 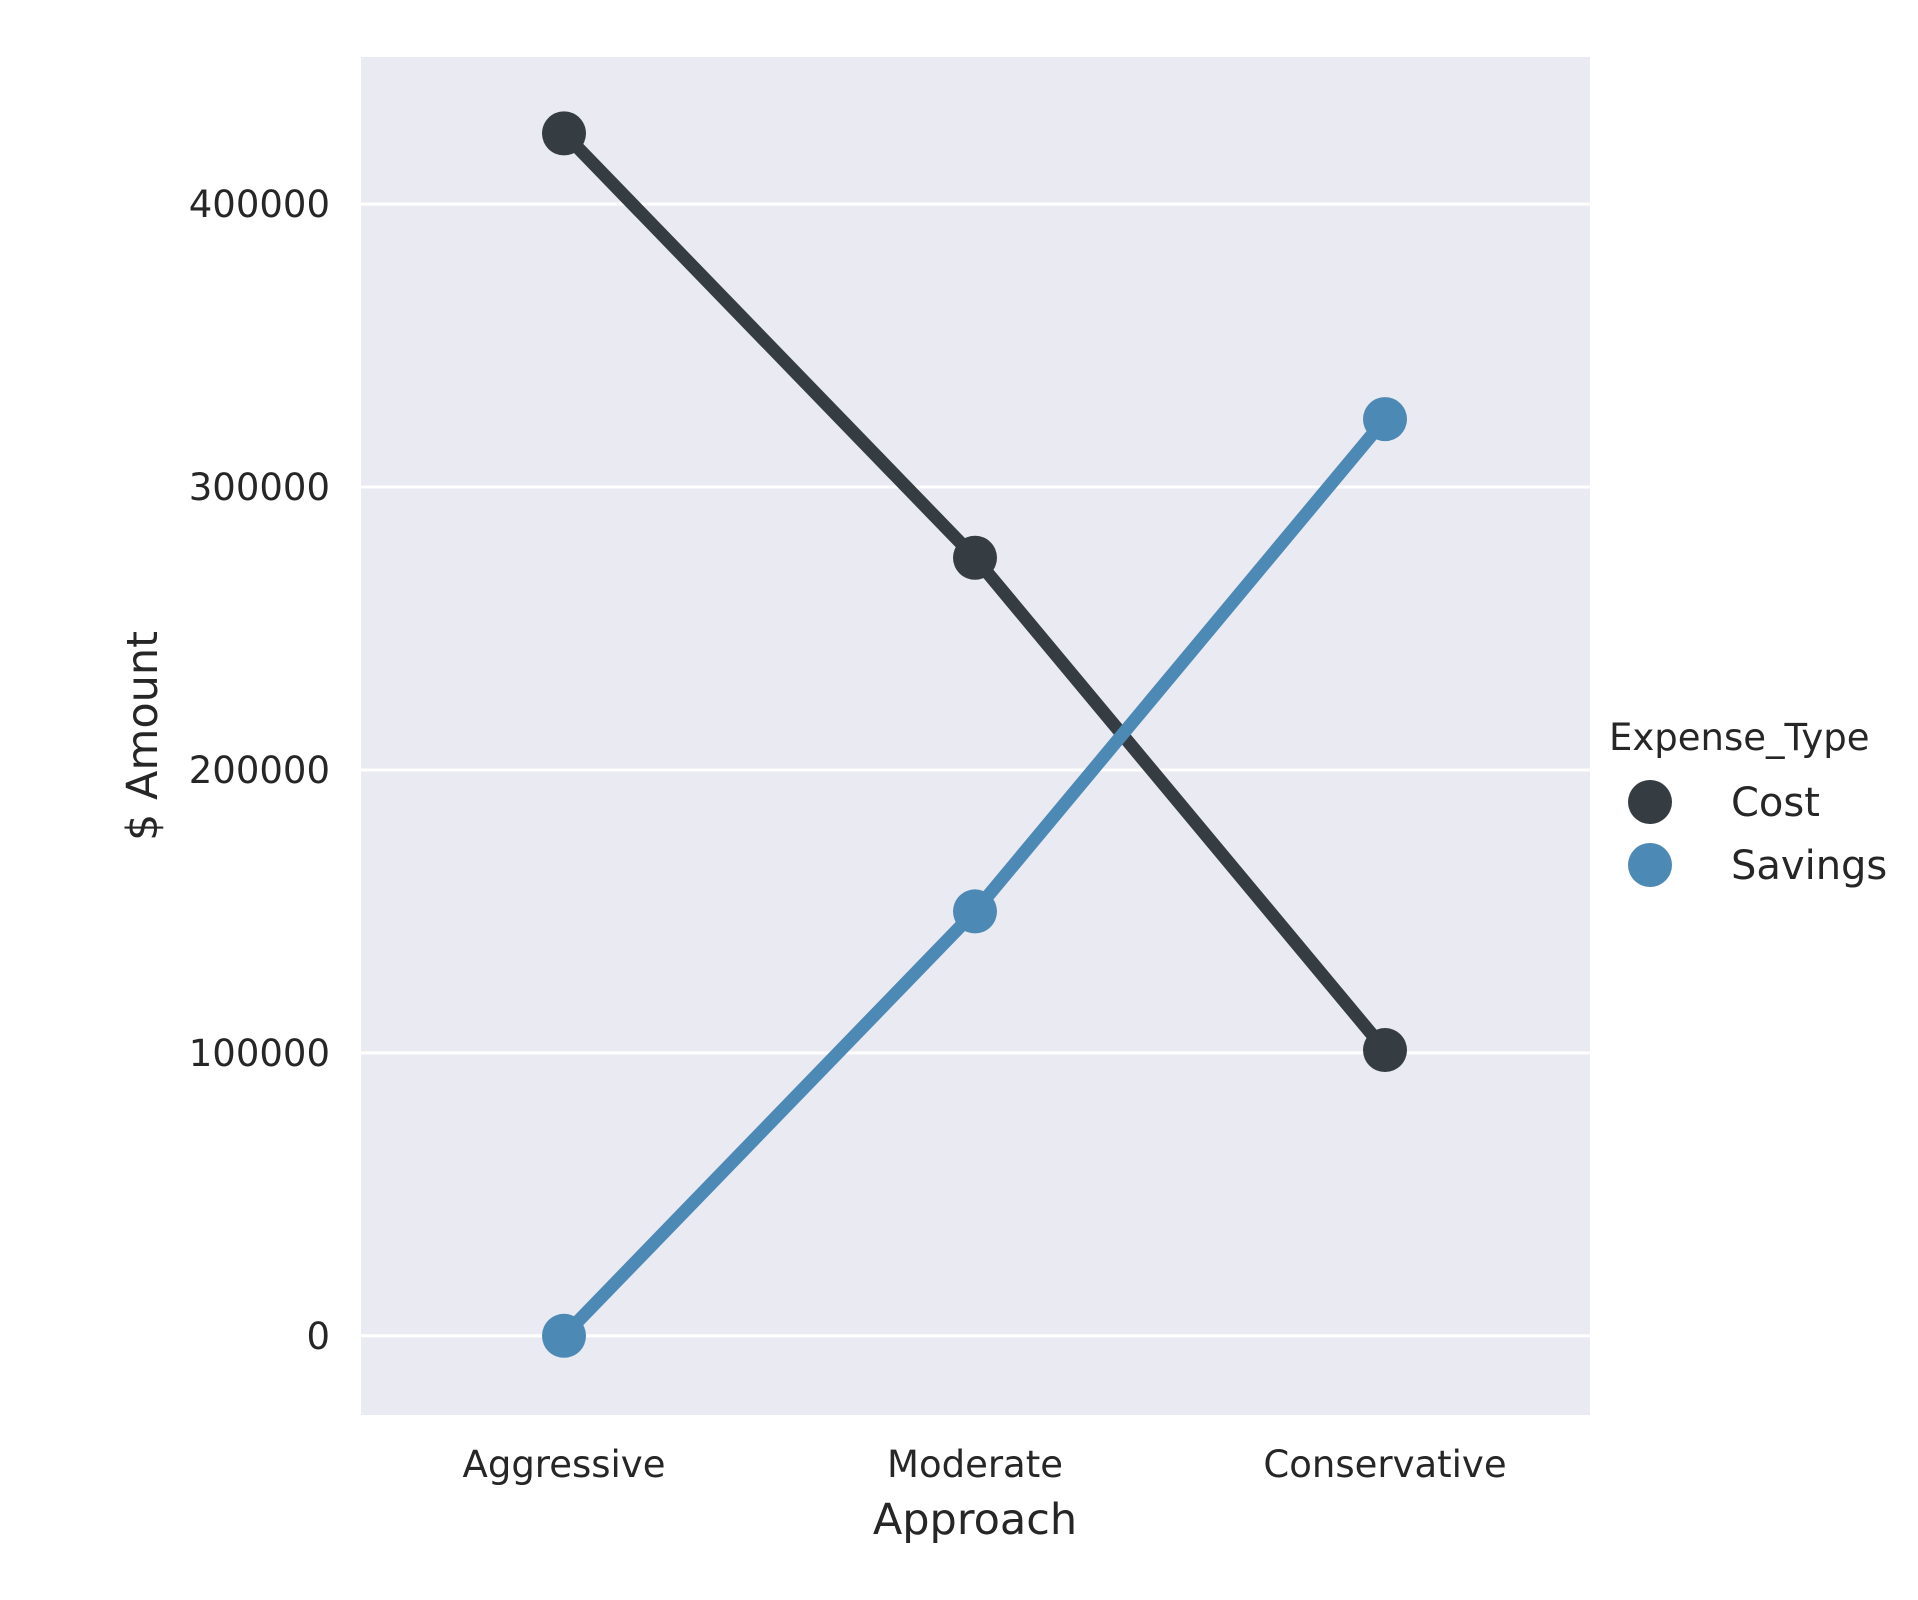 I want to click on y-tick-label: 0, so click(x=318, y=1336).